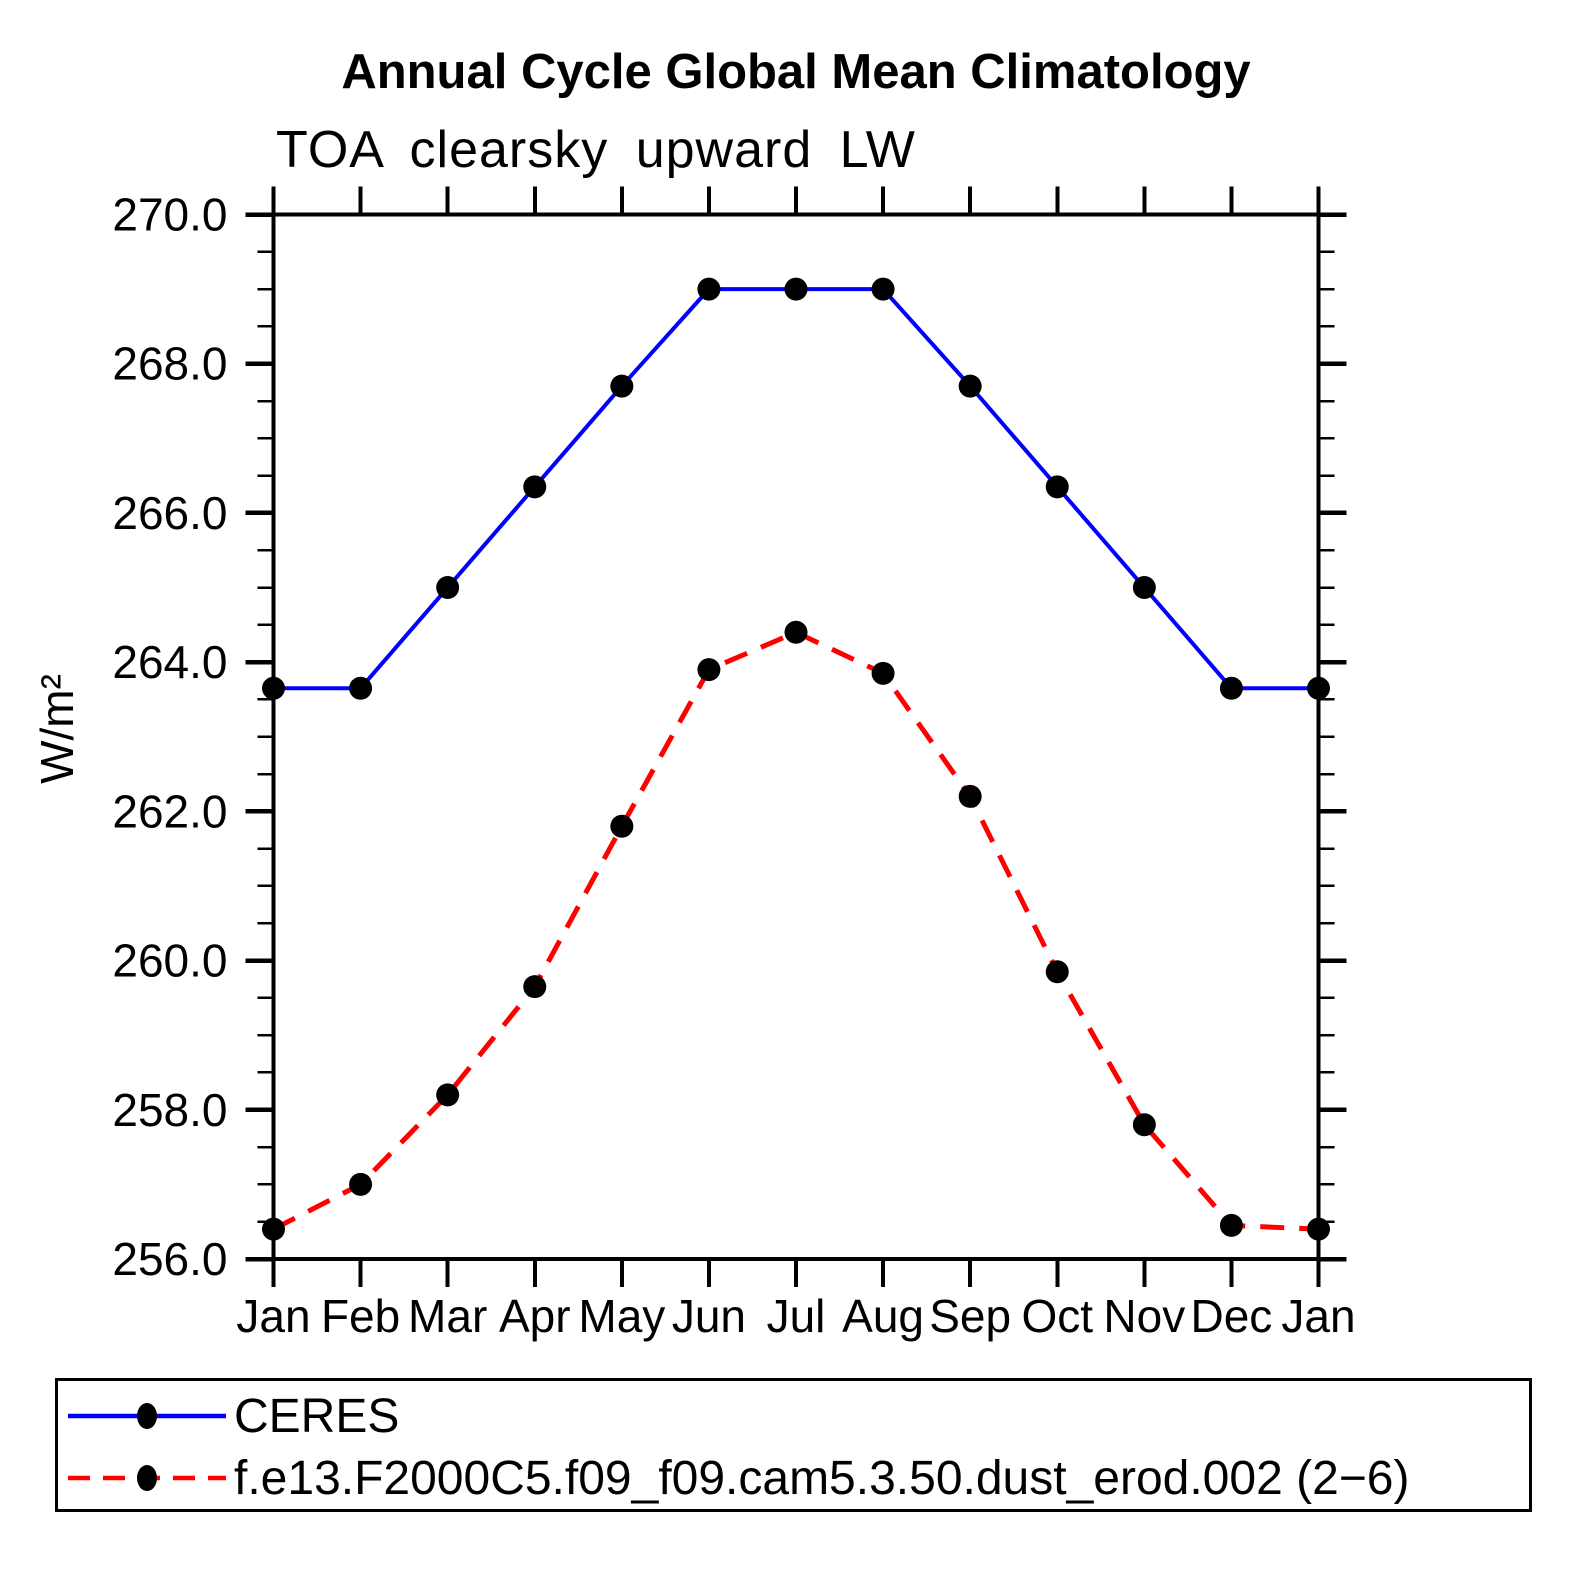  Describe the element at coordinates (169, 1259) in the screenshot. I see `y-tick-label: 256.0` at that location.